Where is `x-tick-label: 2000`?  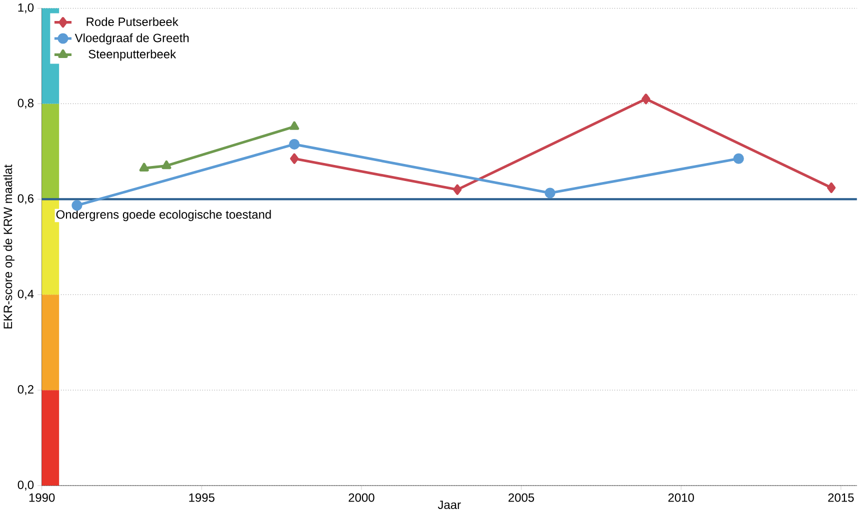
x-tick-label: 2000 is located at coordinates (361, 497).